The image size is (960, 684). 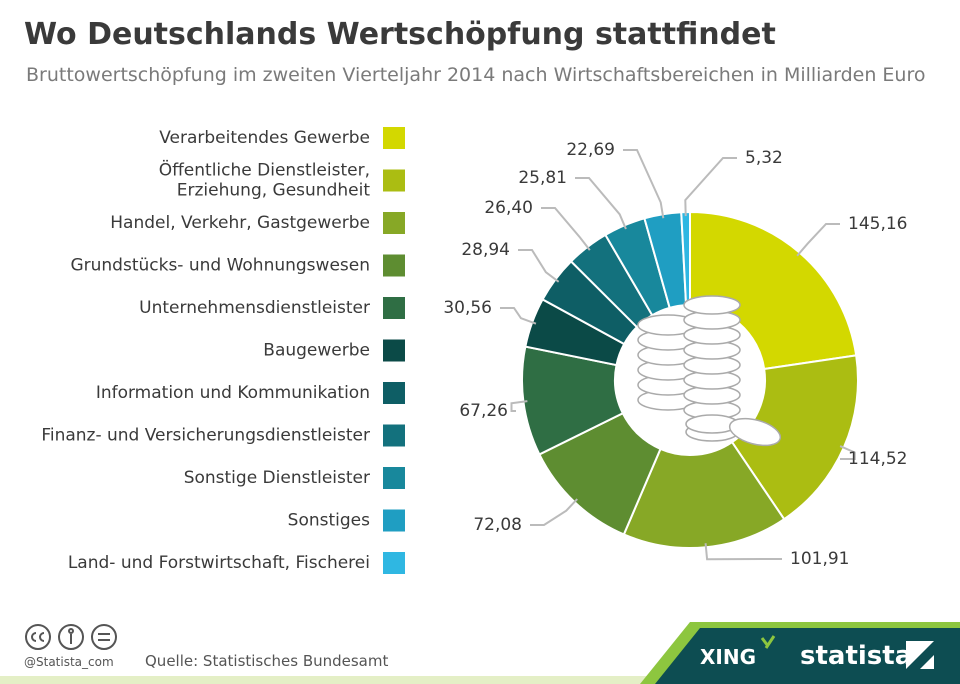 What do you see at coordinates (264, 138) in the screenshot?
I see `legend-label: Verarbeitendes Gewerbe` at bounding box center [264, 138].